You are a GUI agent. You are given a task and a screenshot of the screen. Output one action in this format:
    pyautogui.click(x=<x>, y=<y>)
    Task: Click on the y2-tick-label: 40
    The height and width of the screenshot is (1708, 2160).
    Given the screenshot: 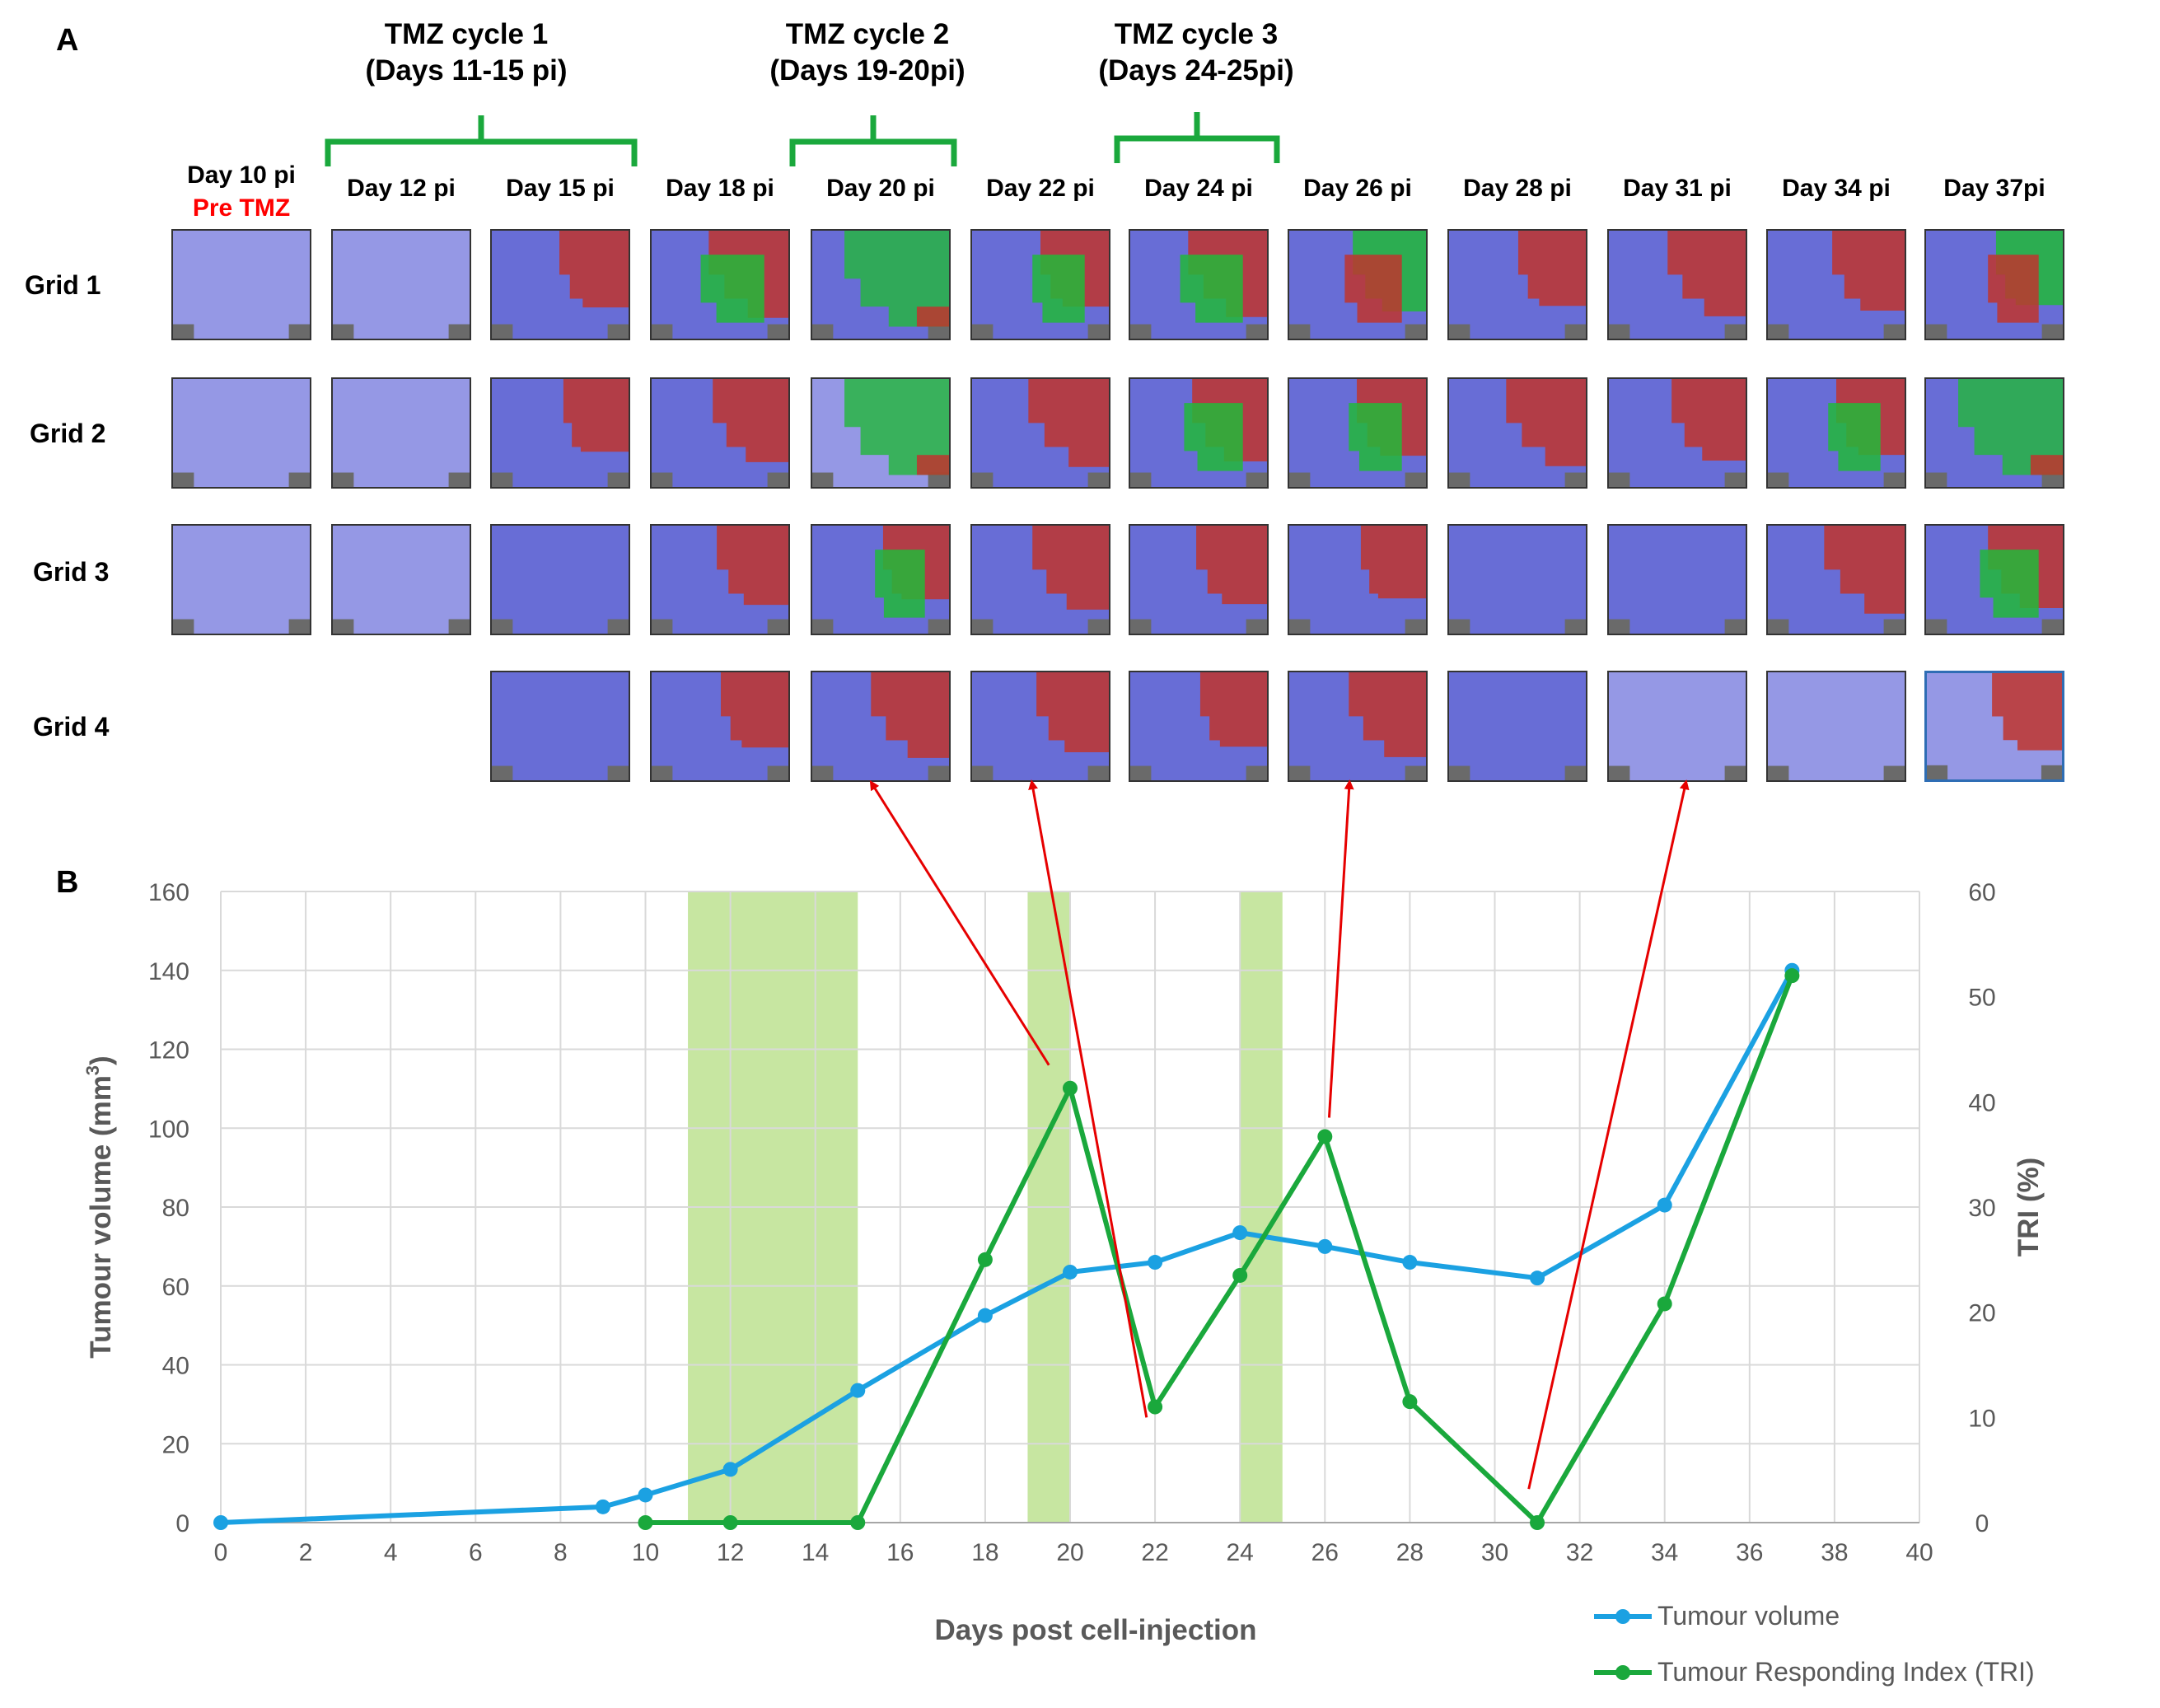 What is the action you would take?
    pyautogui.click(x=1981, y=1102)
    